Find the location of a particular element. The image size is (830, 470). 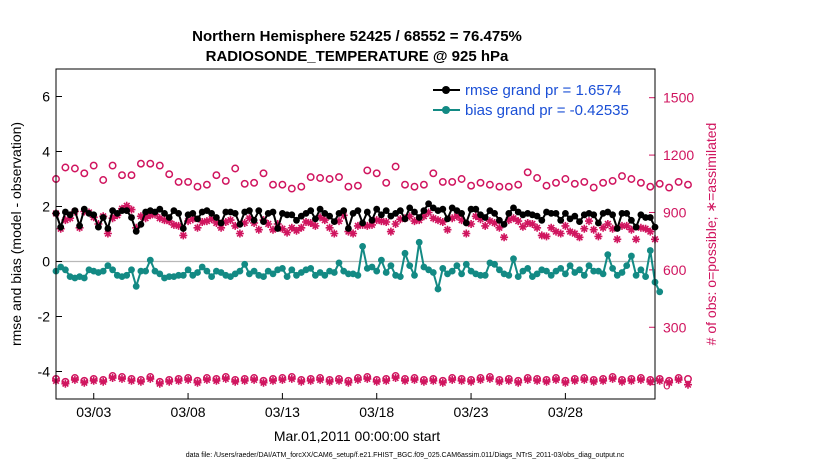

x-axis-label: Mar.01,2011 00:00:00 start is located at coordinates (357, 436).